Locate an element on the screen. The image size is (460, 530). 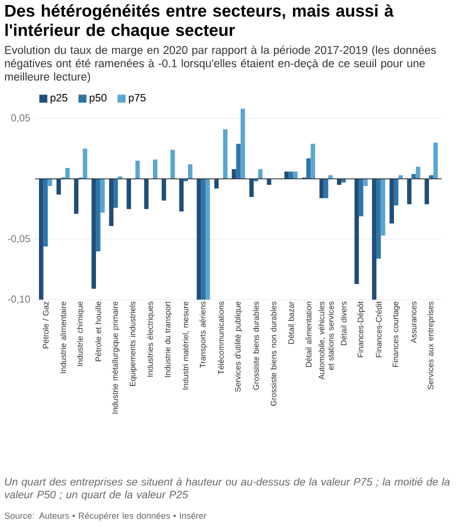
text: Un quart des entreprises se situent à hauteur ou au-dessus de la valeur P75 ; la moitié de la valeur P50 ; un quart de la valeur P25 is located at coordinates (227, 489).